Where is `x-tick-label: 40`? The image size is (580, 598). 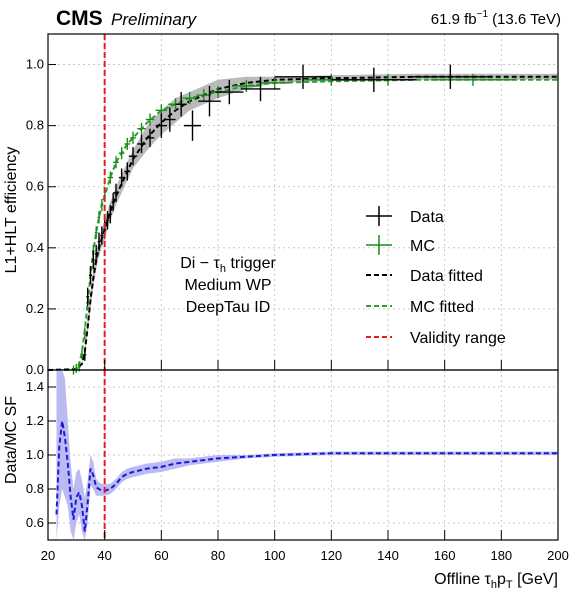 x-tick-label: 40 is located at coordinates (104, 555).